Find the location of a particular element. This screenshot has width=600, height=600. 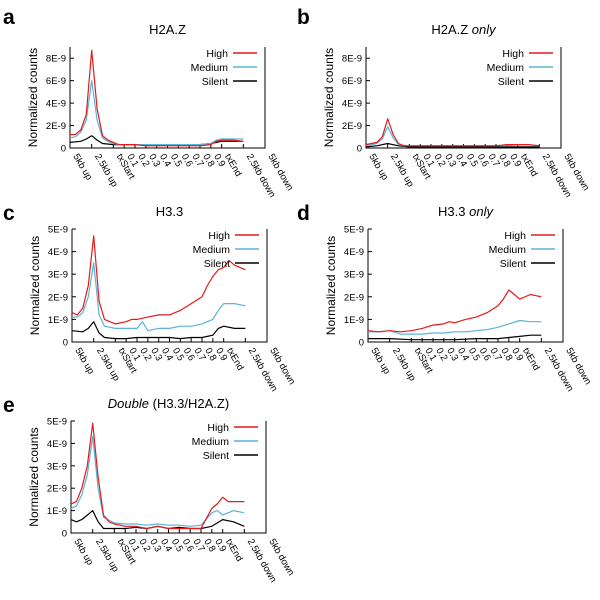

panel-letter: a is located at coordinates (9, 17).